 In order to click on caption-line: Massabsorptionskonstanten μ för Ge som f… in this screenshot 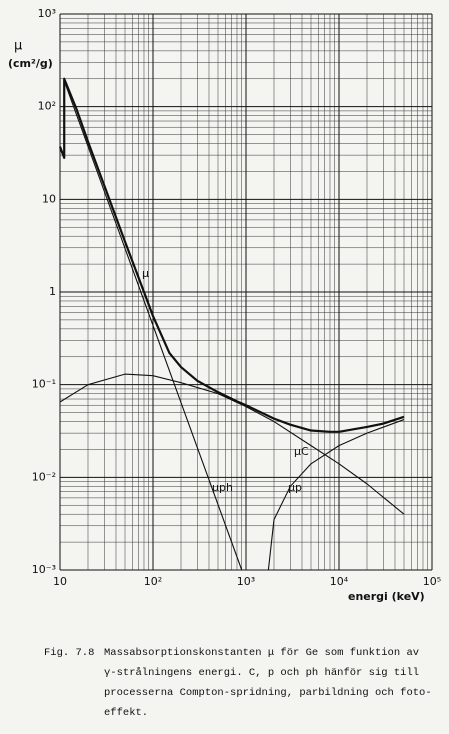, I will do `click(261, 653)`.